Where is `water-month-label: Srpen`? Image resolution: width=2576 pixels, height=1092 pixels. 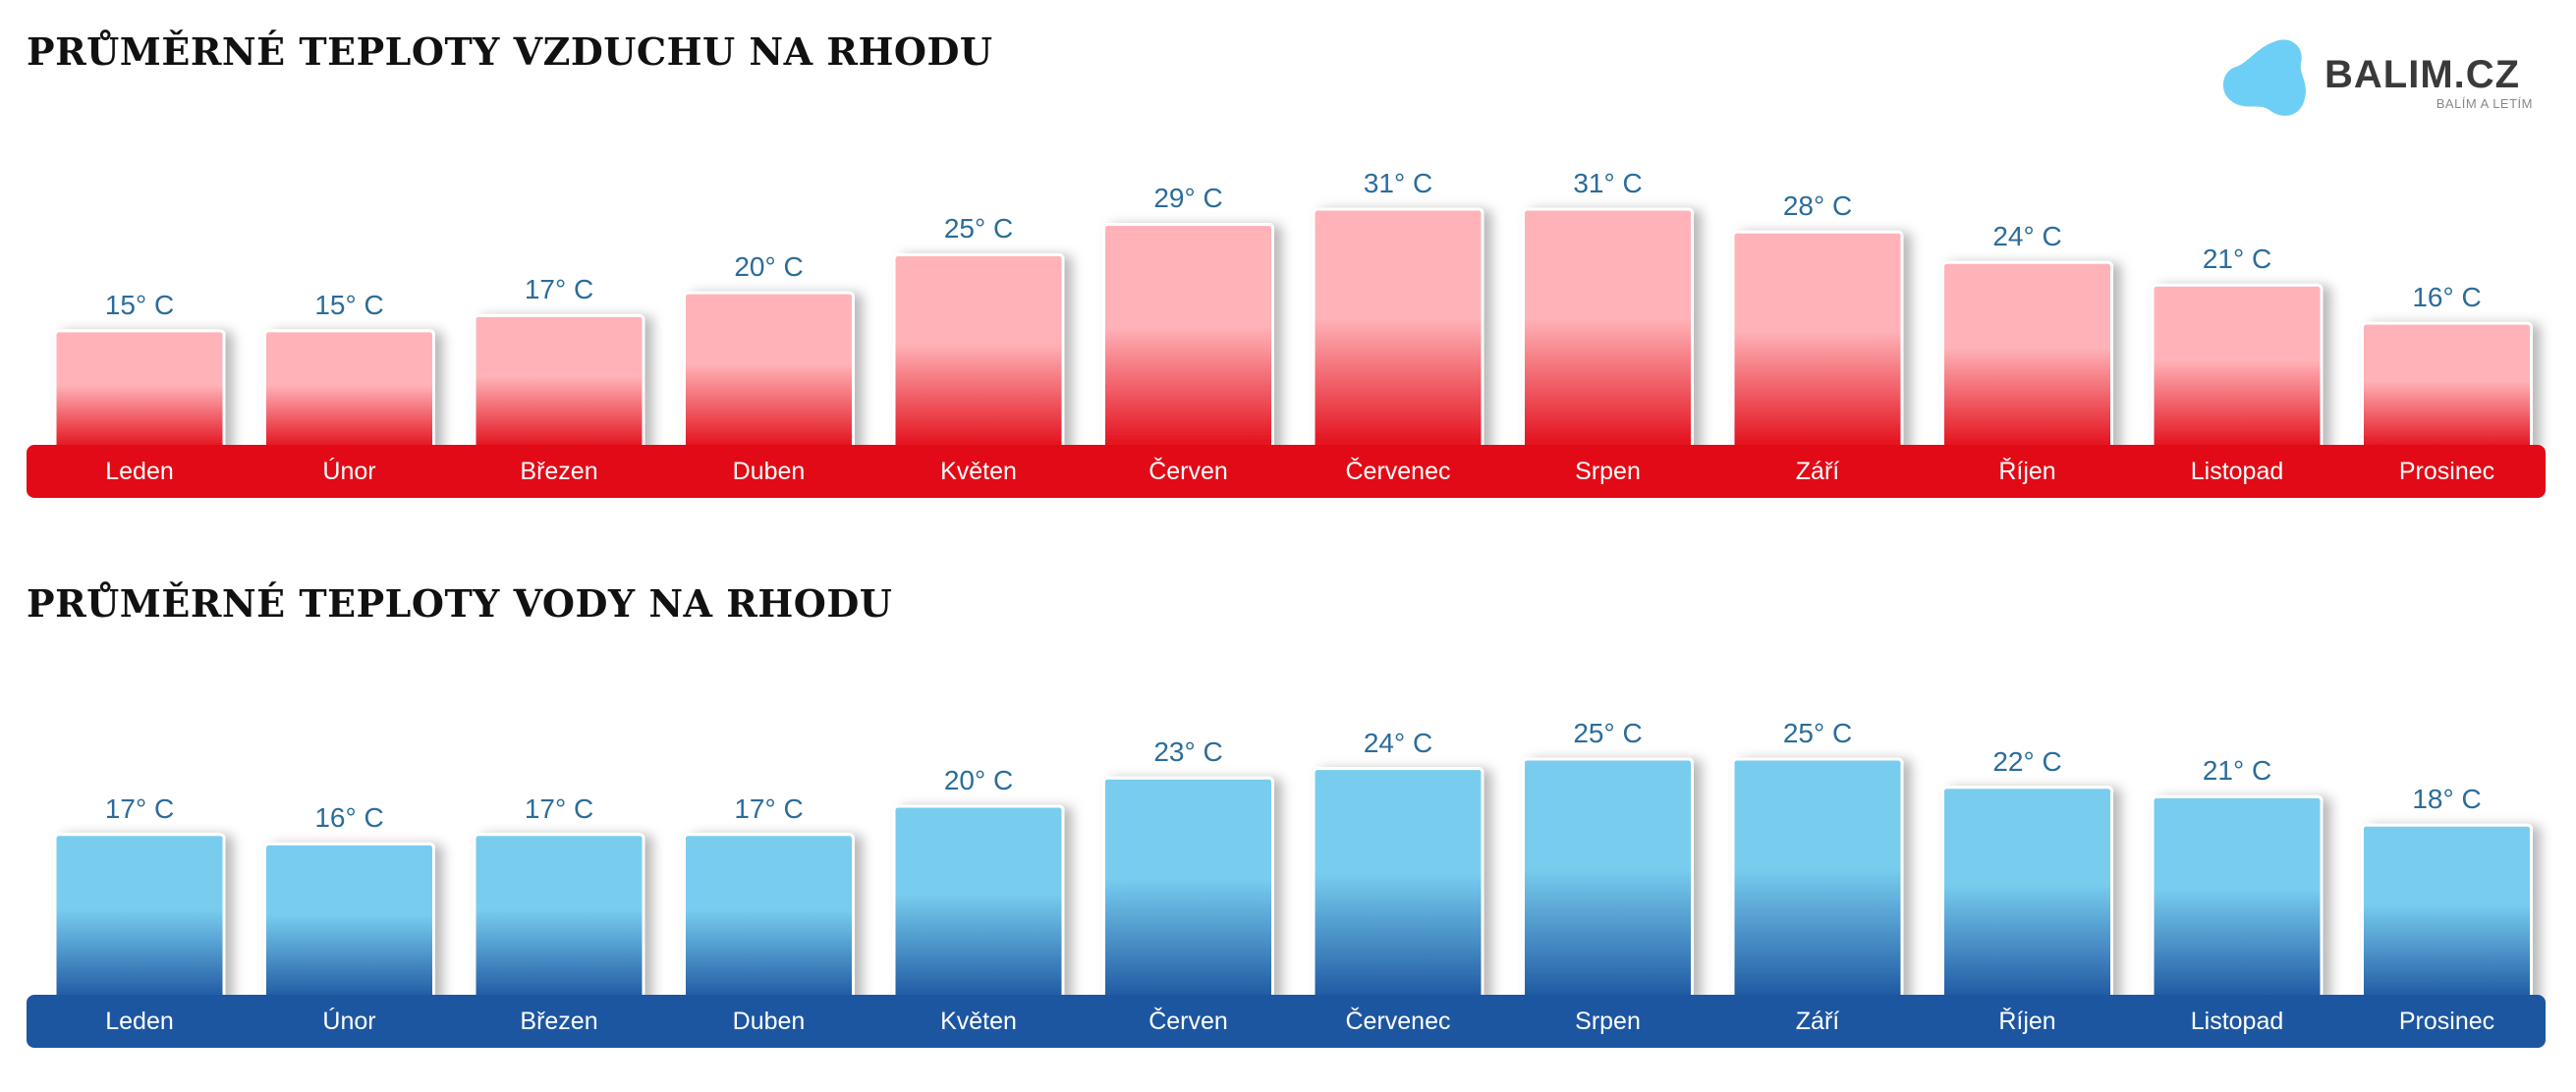 water-month-label: Srpen is located at coordinates (1608, 1021).